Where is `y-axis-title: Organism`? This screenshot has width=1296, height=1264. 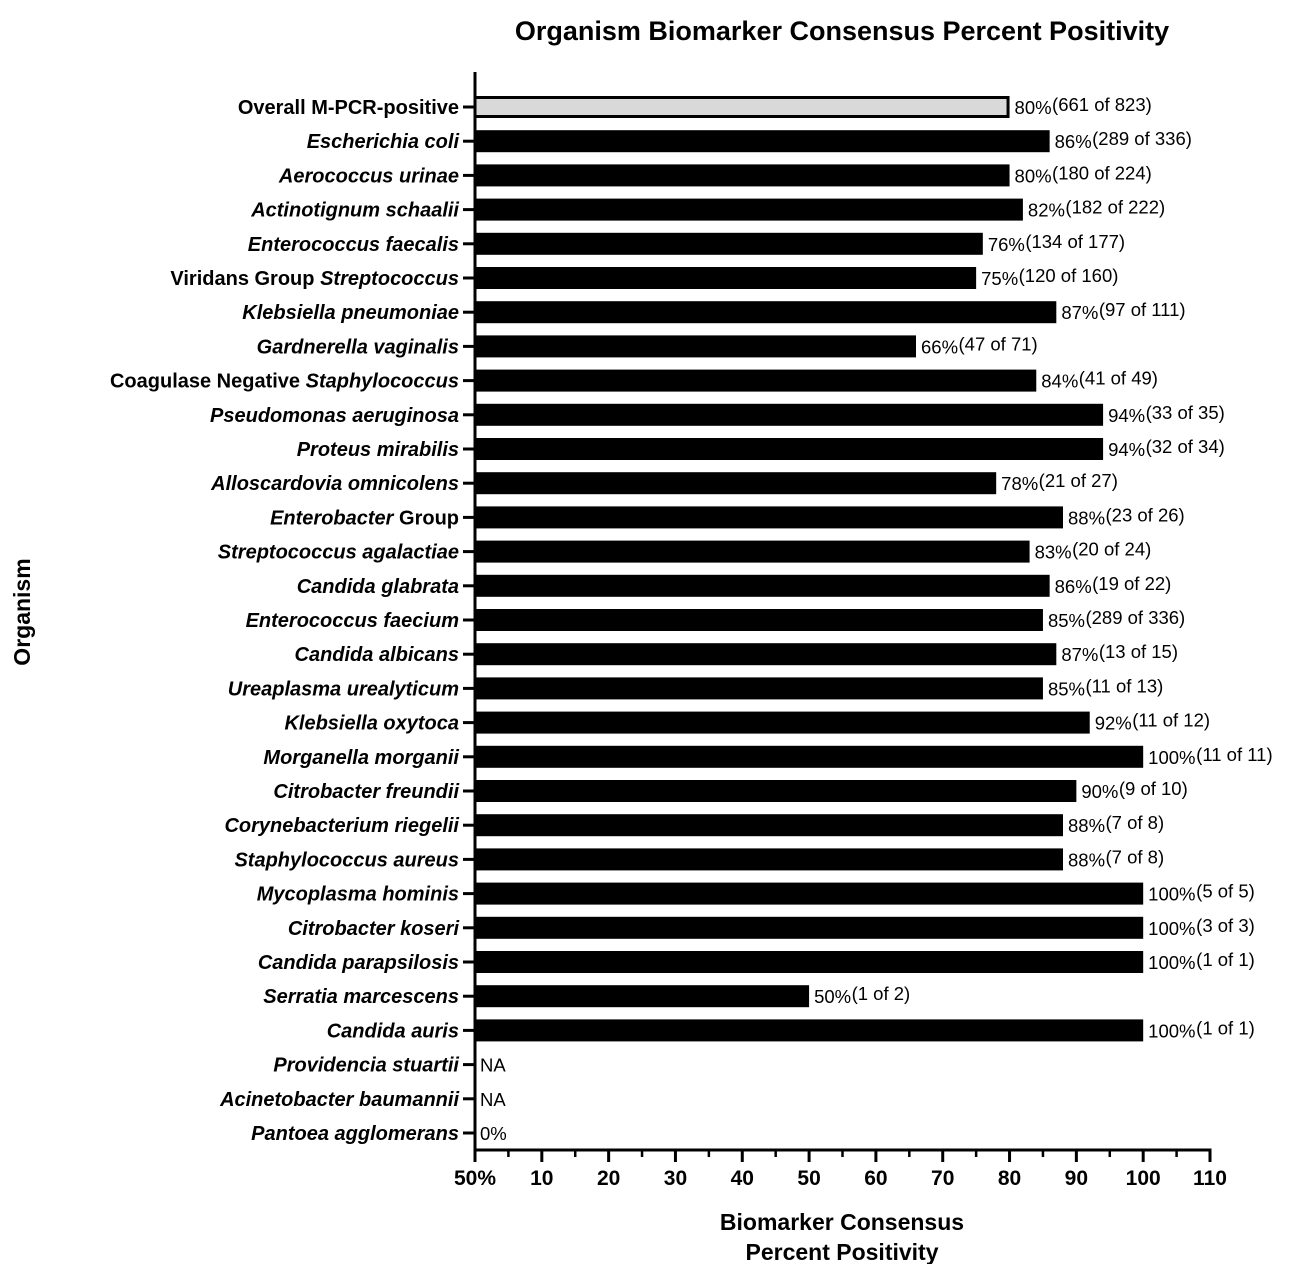 y-axis-title: Organism is located at coordinates (22, 611).